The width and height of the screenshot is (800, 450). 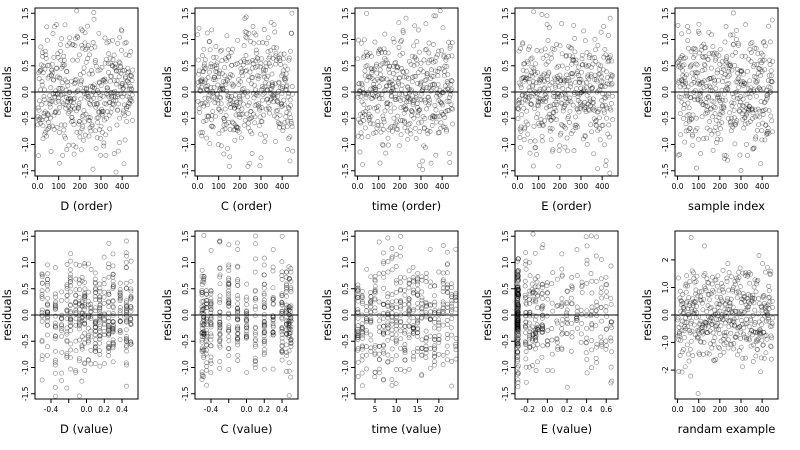 I want to click on x-tick-label: 100, so click(x=59, y=186).